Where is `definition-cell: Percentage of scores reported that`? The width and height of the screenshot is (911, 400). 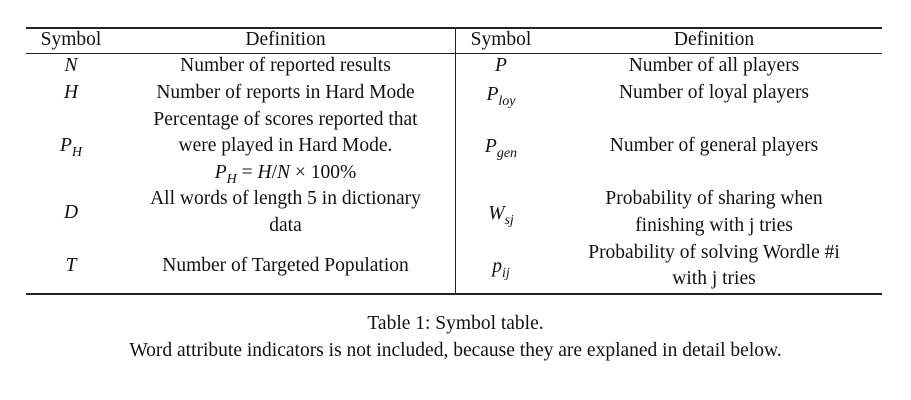 definition-cell: Percentage of scores reported that is located at coordinates (285, 119).